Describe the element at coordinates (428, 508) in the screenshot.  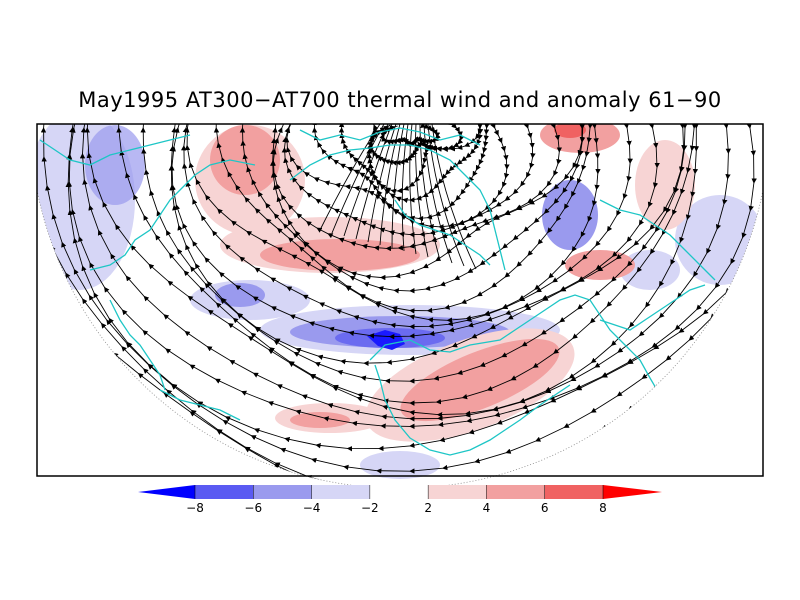
I see `colorbar-tick-label: 2` at that location.